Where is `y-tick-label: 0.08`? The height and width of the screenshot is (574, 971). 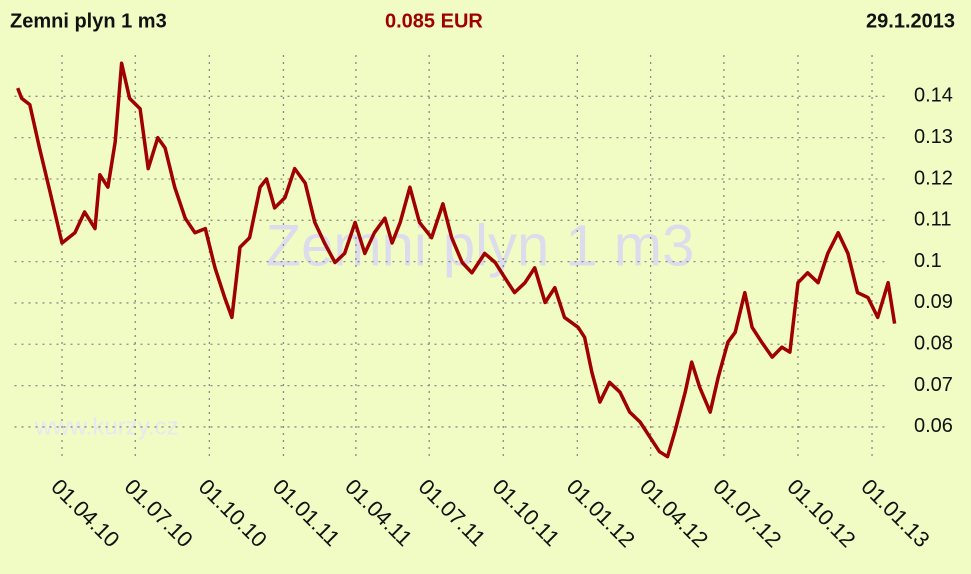 y-tick-label: 0.08 is located at coordinates (933, 344).